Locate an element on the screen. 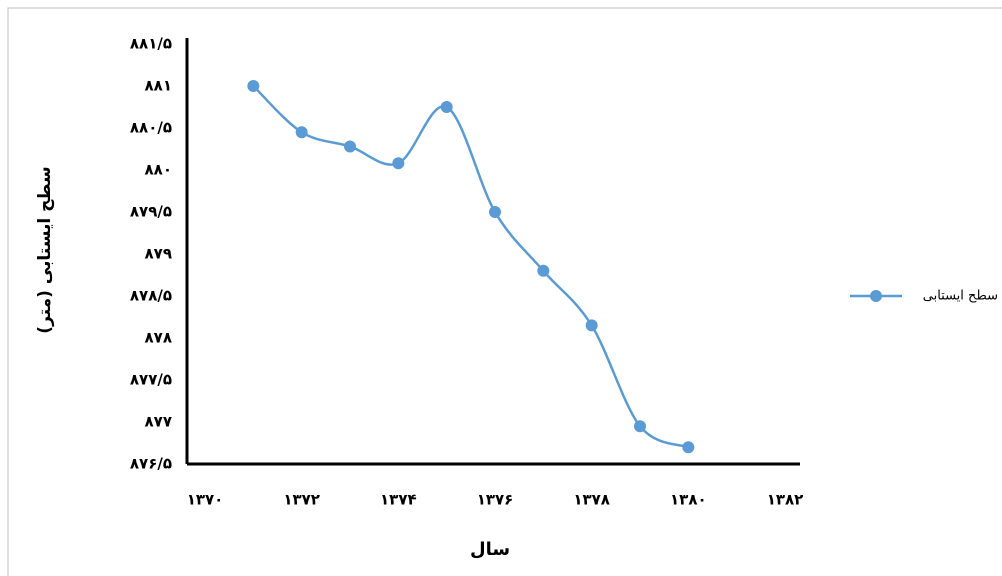 This screenshot has width=1002, height=576. y-tick-label: ۸۷۹/۵ is located at coordinates (151, 212).